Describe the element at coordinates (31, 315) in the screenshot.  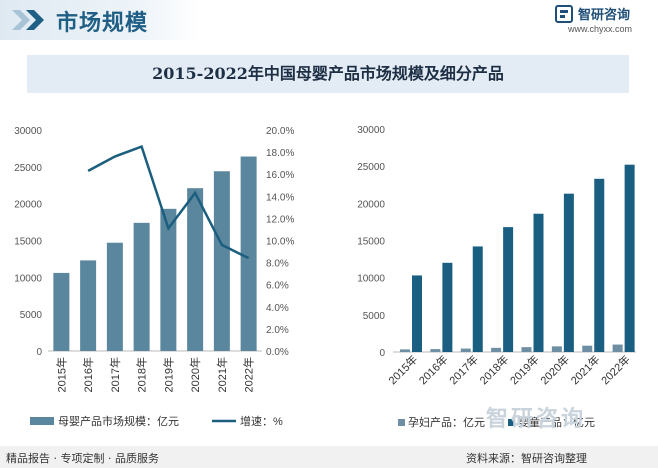
I see `left-axis-tick-label: 5000` at that location.